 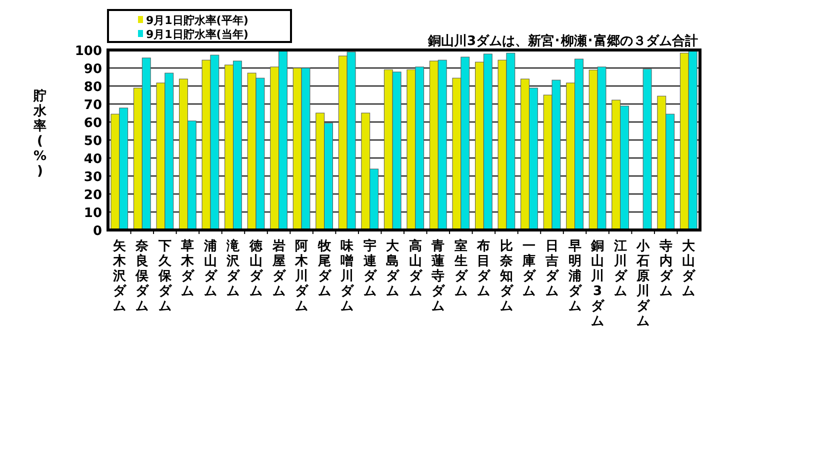 What do you see at coordinates (93, 195) in the screenshot?
I see `y-tick-label: 20` at bounding box center [93, 195].